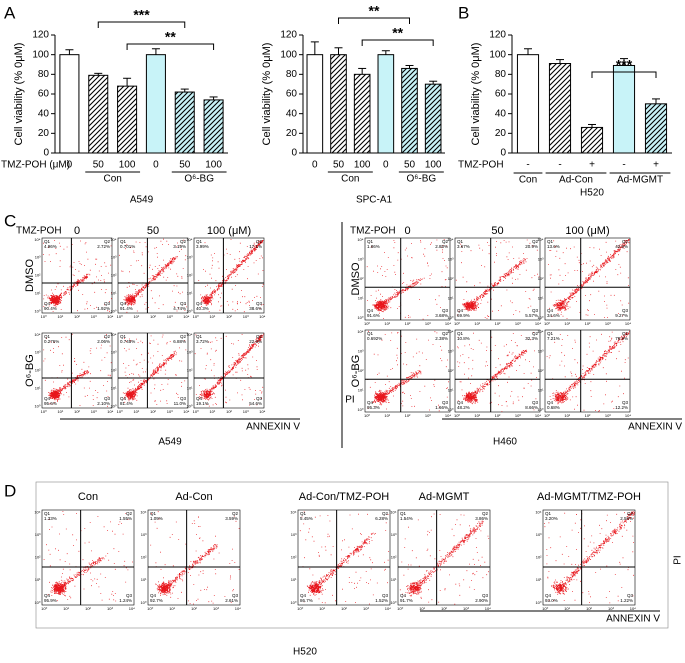 Image resolution: width=685 pixels, height=663 pixels. What do you see at coordinates (531, 338) in the screenshot?
I see `quadrant-percent: 32.3%` at bounding box center [531, 338].